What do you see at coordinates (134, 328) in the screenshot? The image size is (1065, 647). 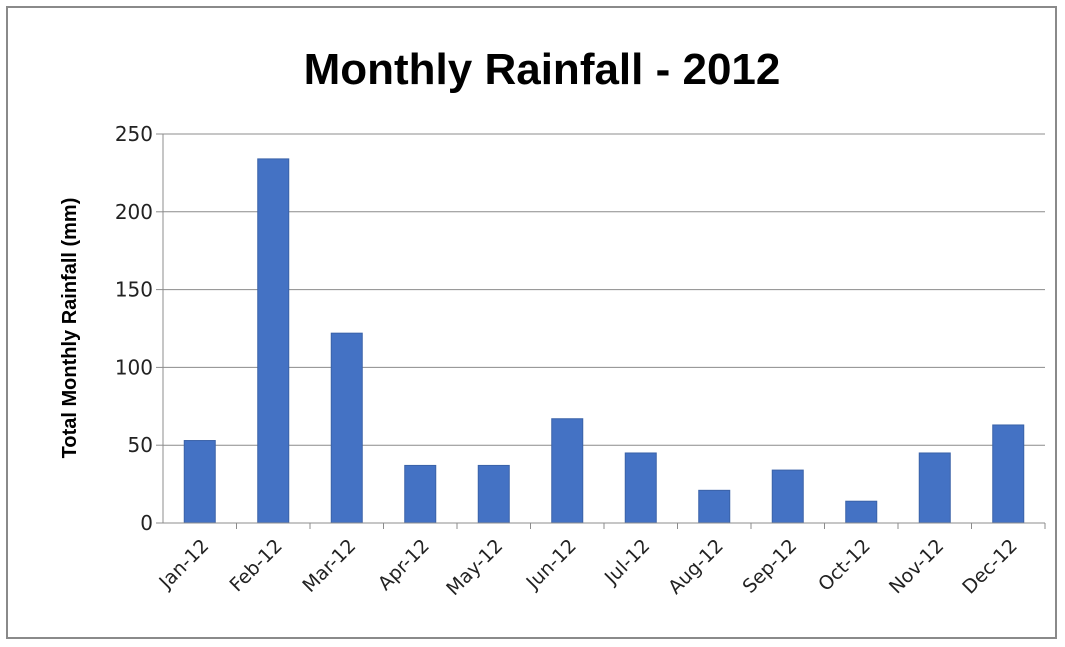 I see `y-tick-labels: 0 50 100 150 200 250` at bounding box center [134, 328].